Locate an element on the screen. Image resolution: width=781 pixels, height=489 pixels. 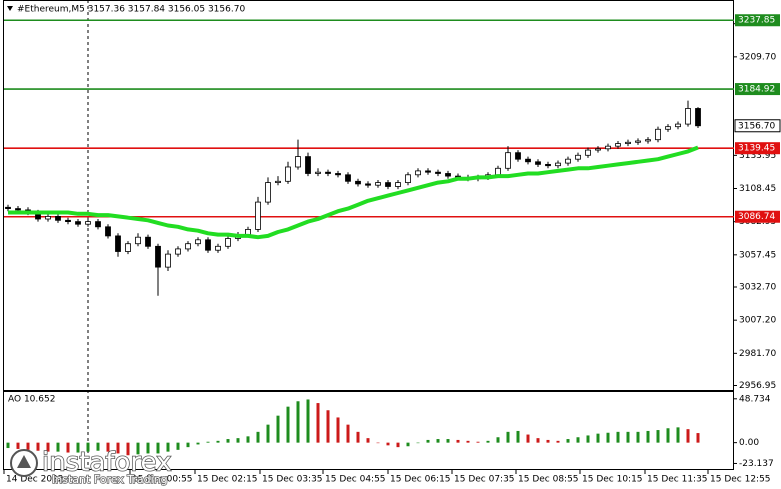
y-tick-label: 0.00 is located at coordinates (749, 443).